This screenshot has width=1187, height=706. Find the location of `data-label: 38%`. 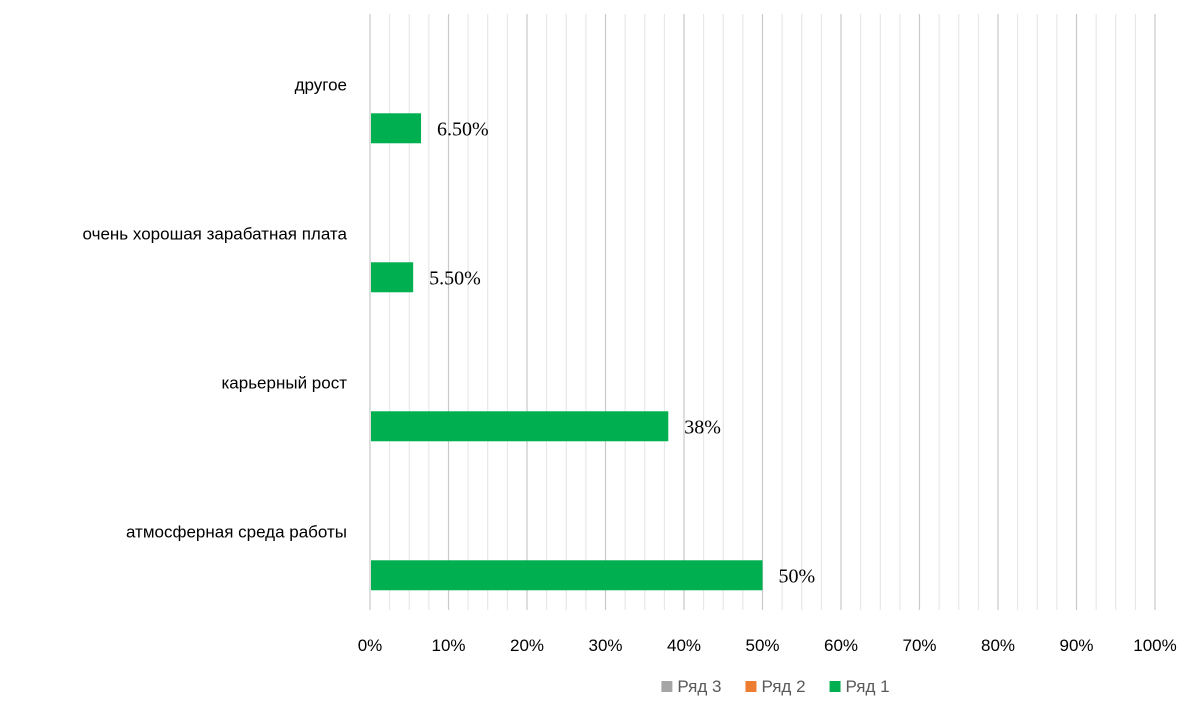

data-label: 38% is located at coordinates (702, 427).